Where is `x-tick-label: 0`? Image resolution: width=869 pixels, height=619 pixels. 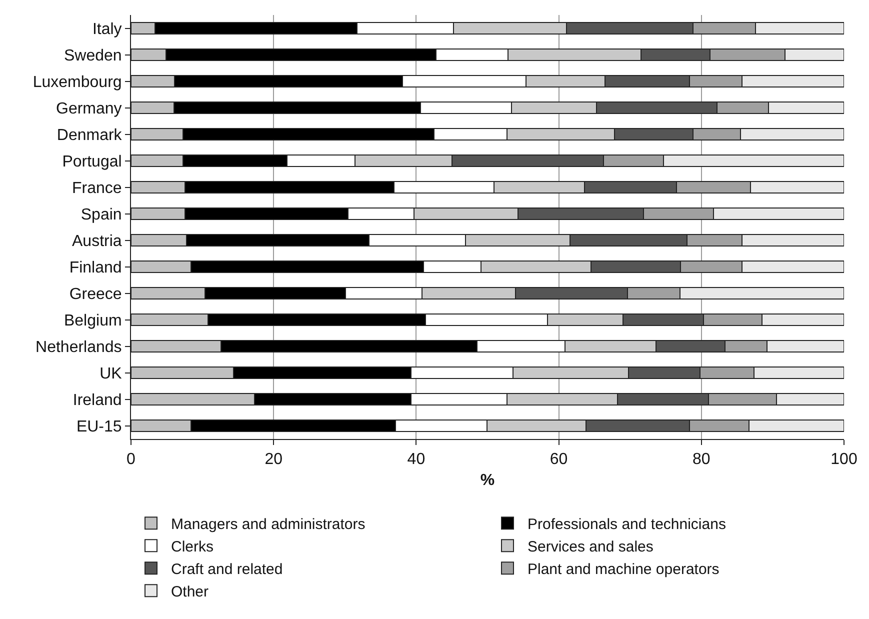 x-tick-label: 0 is located at coordinates (131, 459).